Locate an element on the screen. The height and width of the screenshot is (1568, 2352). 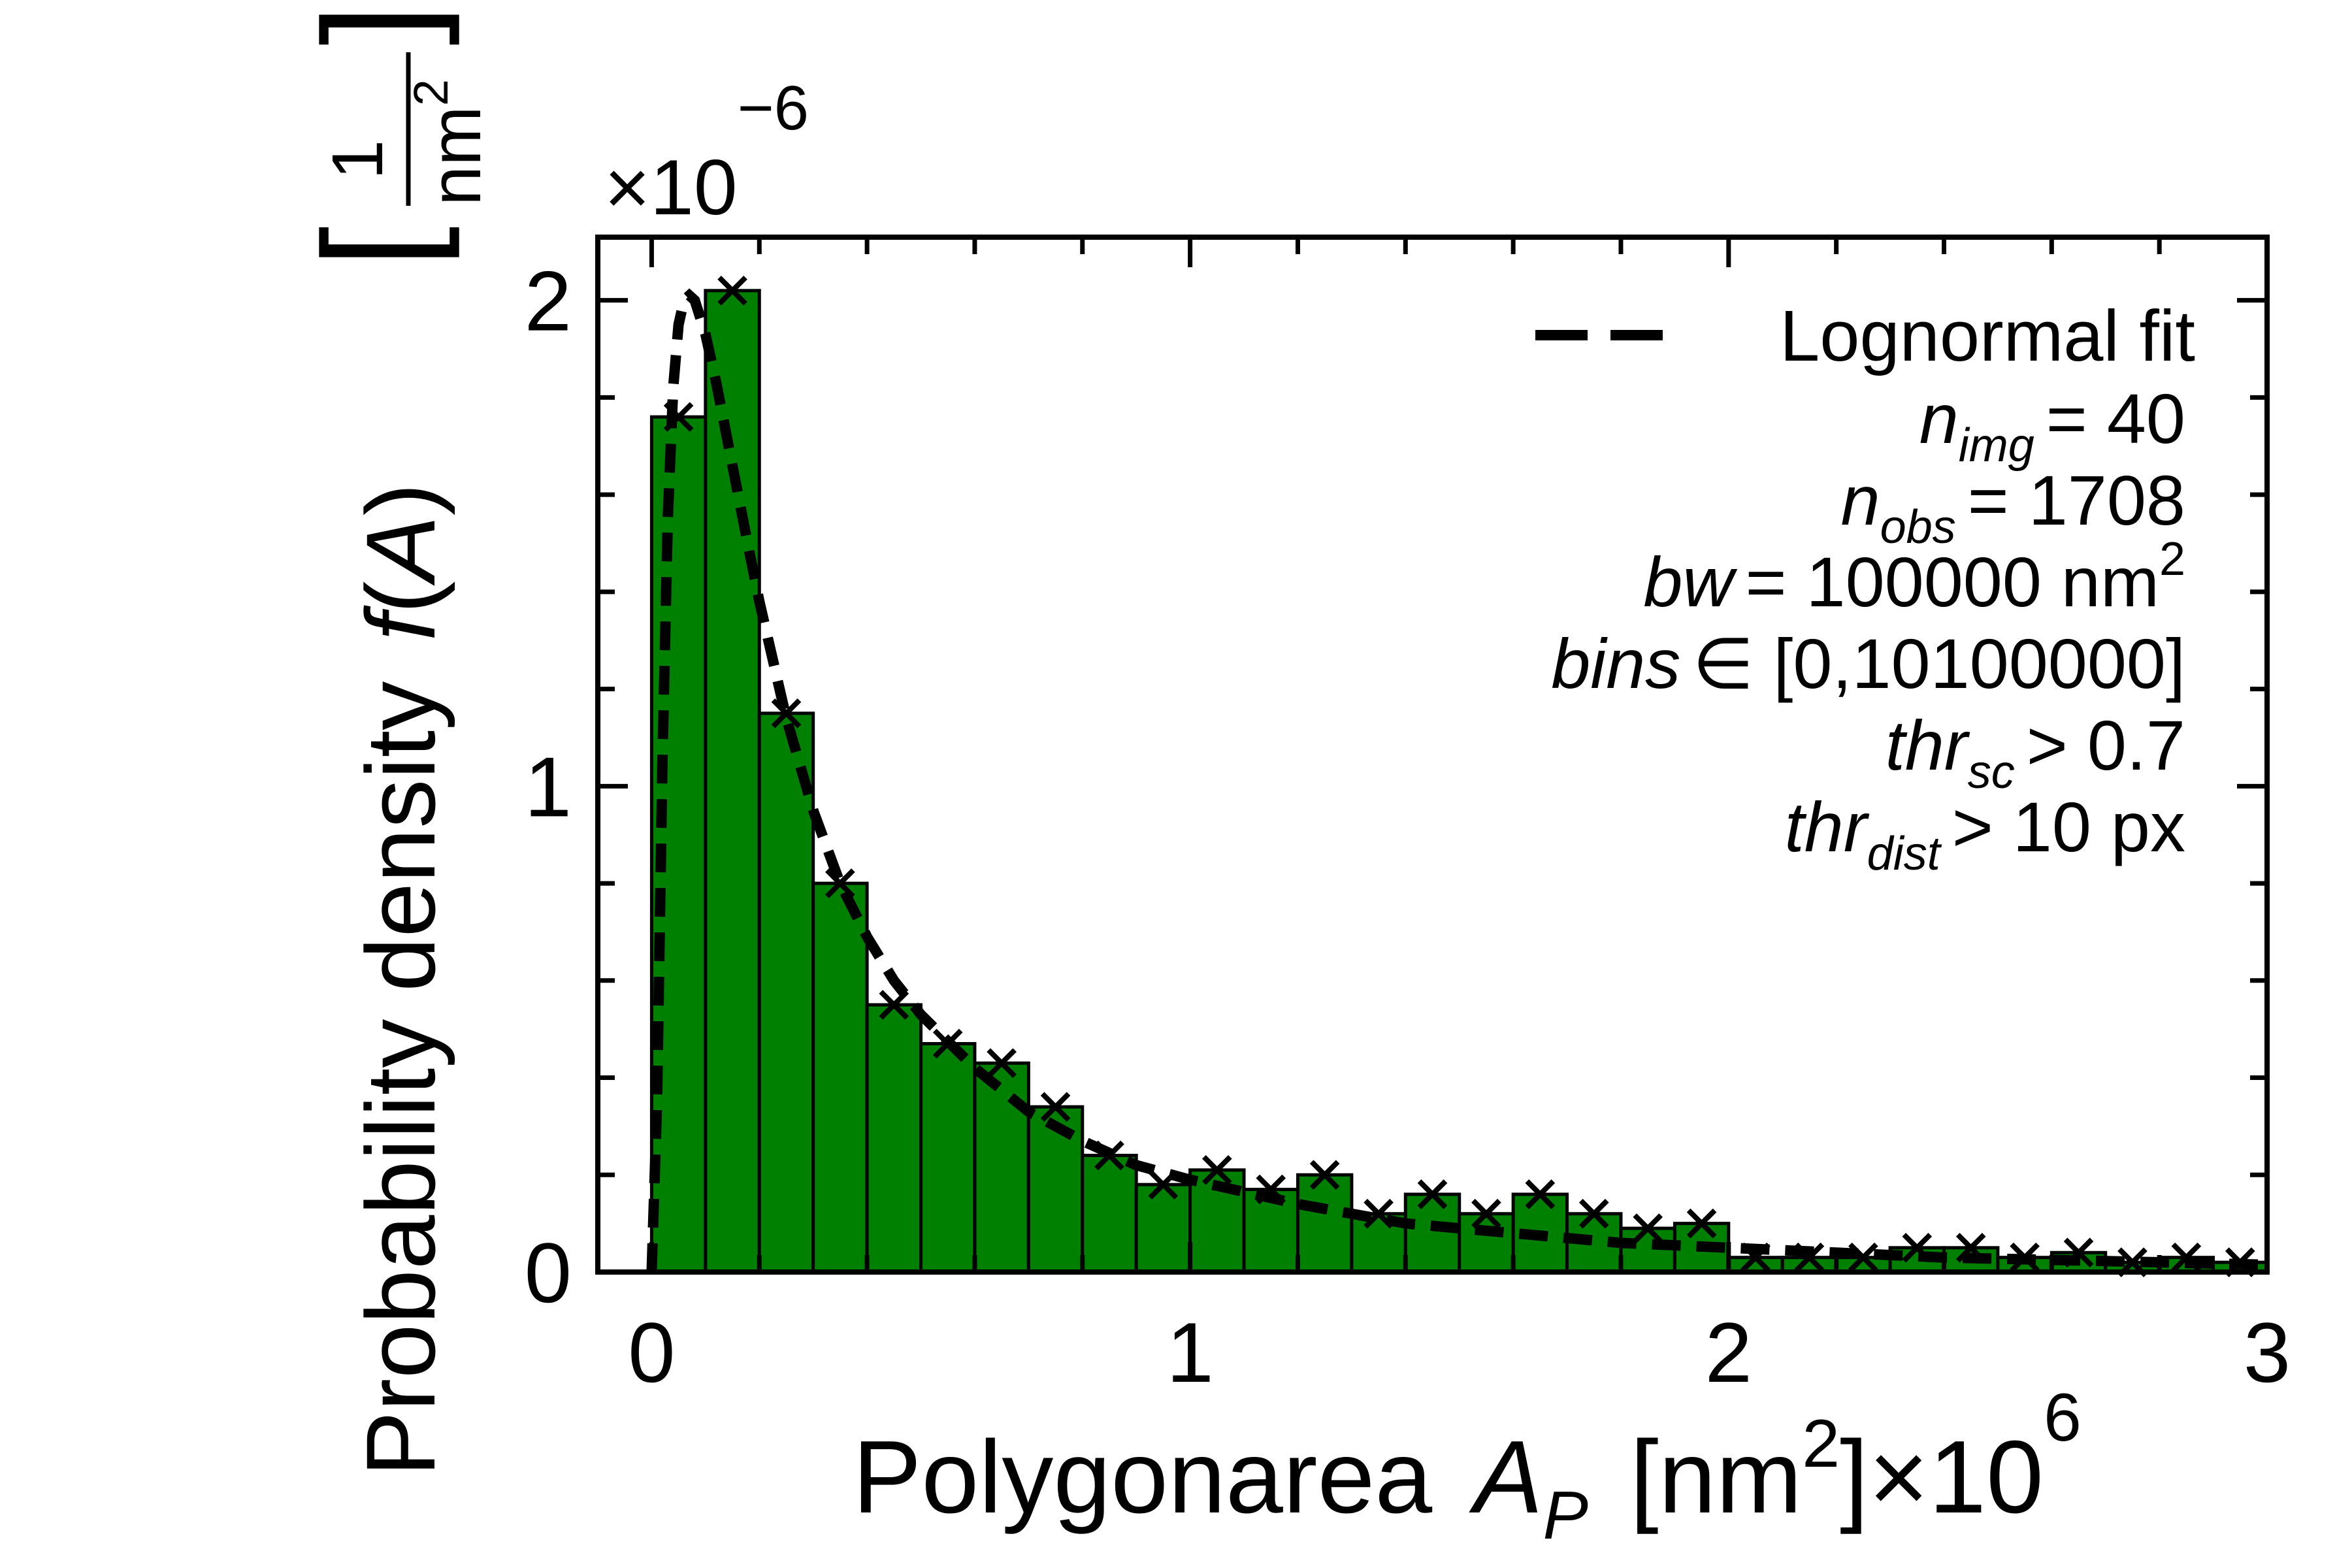
y-axis-unit-bracket-right: ] is located at coordinates (376, 25).